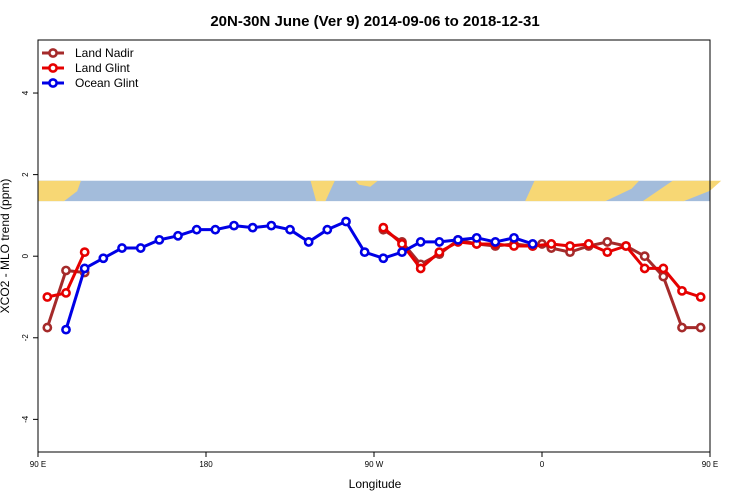  What do you see at coordinates (104, 53) in the screenshot?
I see `legend-label: Land Nadir` at bounding box center [104, 53].